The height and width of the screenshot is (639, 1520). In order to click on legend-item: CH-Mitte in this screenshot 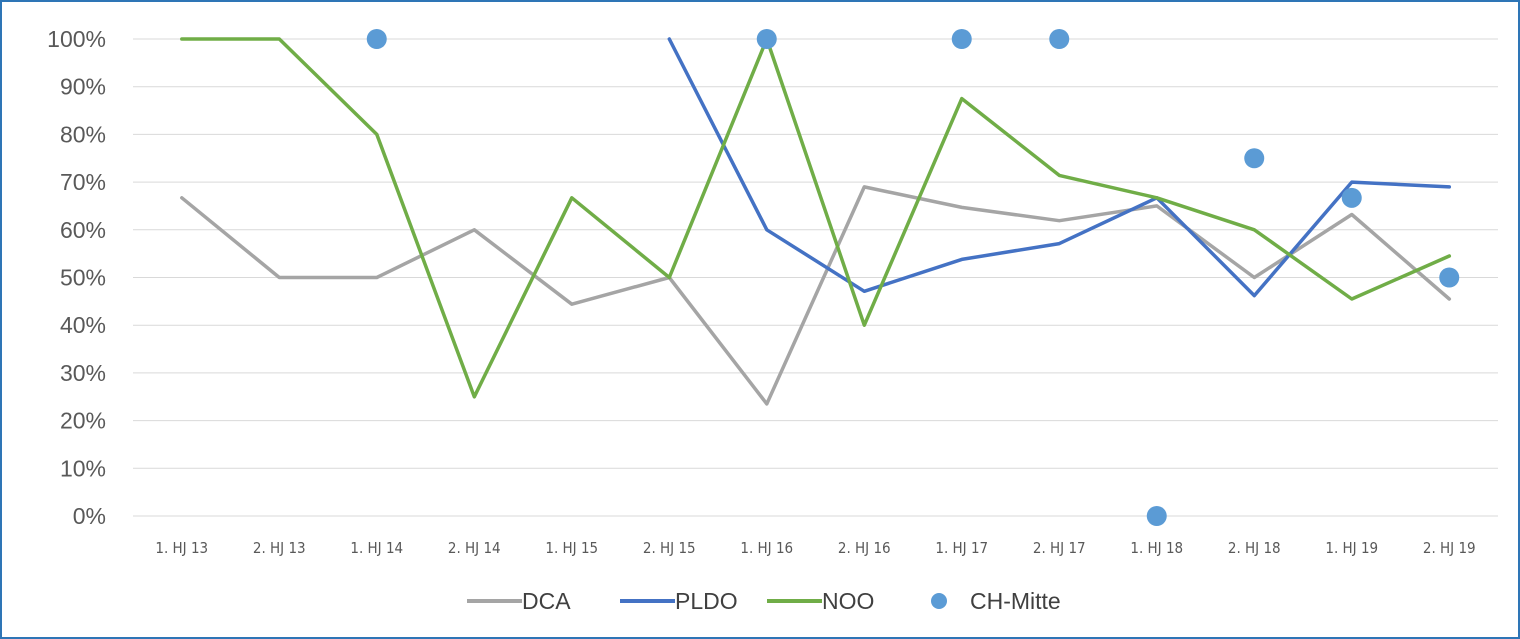, I will do `click(996, 601)`.